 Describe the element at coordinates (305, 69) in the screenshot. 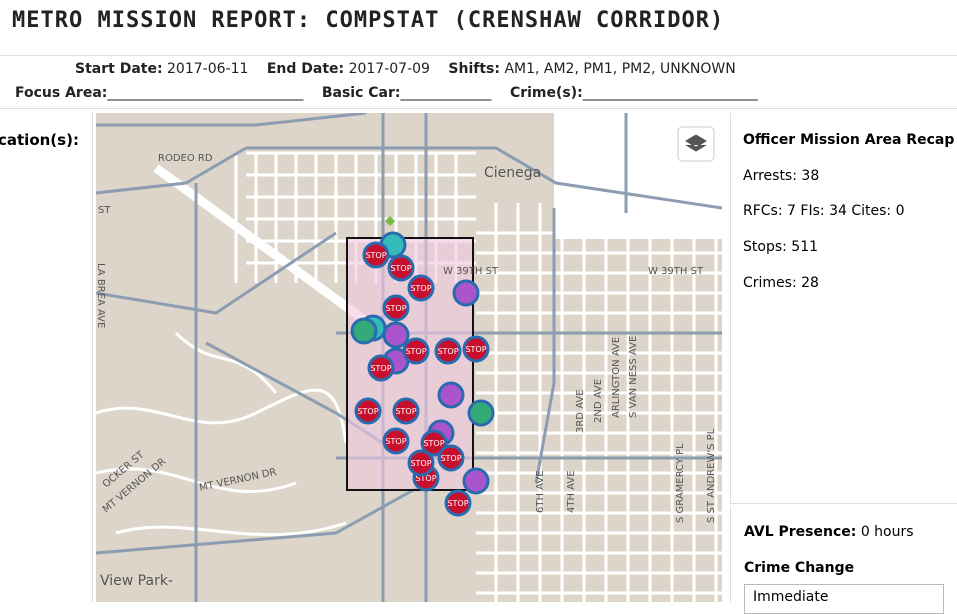

I see `label: End Date:` at that location.